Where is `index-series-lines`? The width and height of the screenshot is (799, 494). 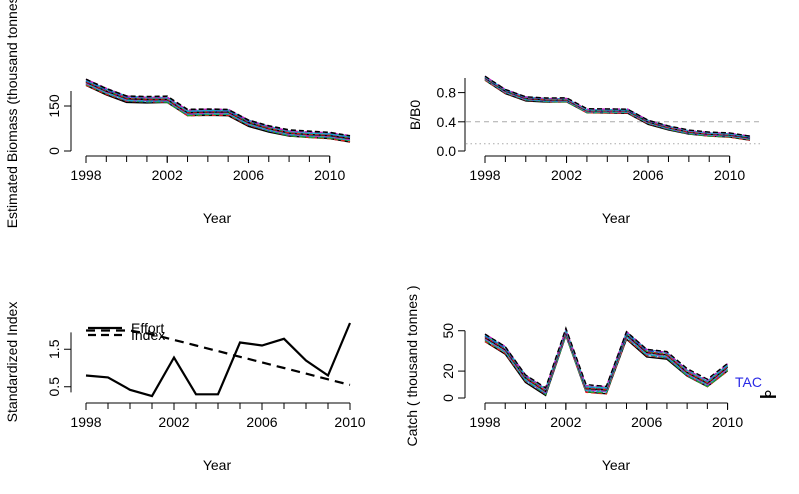
index-series-lines is located at coordinates (218, 360).